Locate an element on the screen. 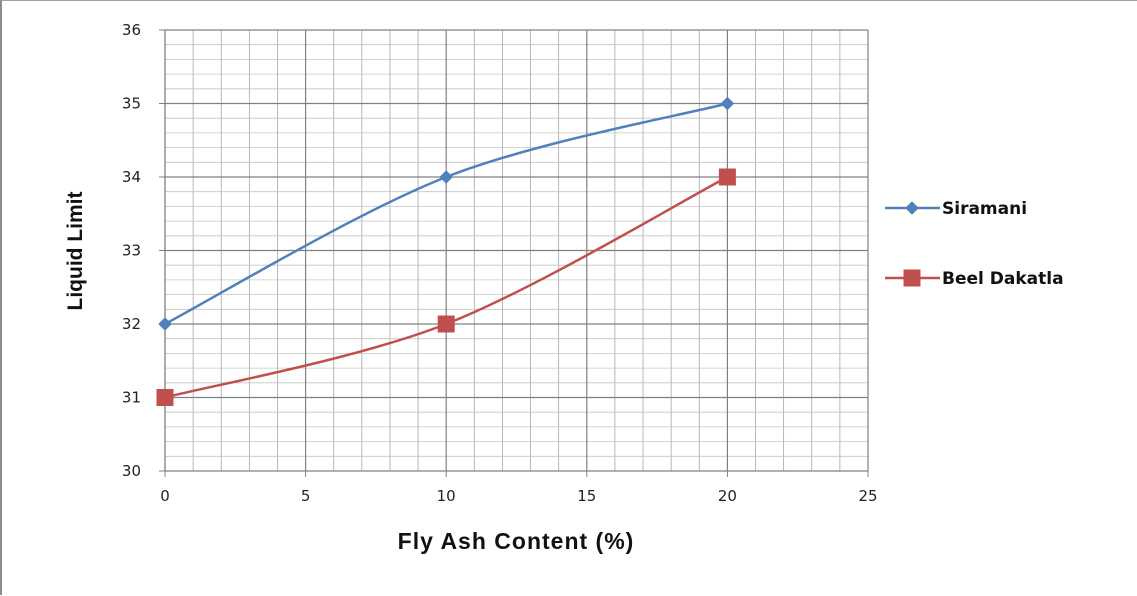  y-tick-label: 32 is located at coordinates (131, 324).